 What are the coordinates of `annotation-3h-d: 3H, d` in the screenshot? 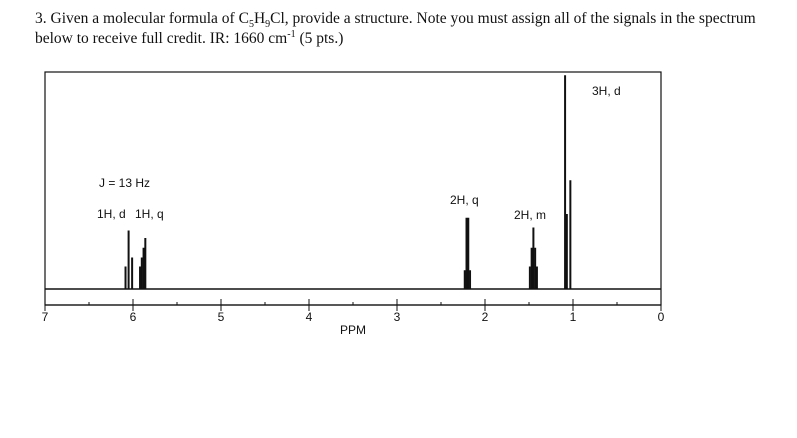 It's located at (606, 91).